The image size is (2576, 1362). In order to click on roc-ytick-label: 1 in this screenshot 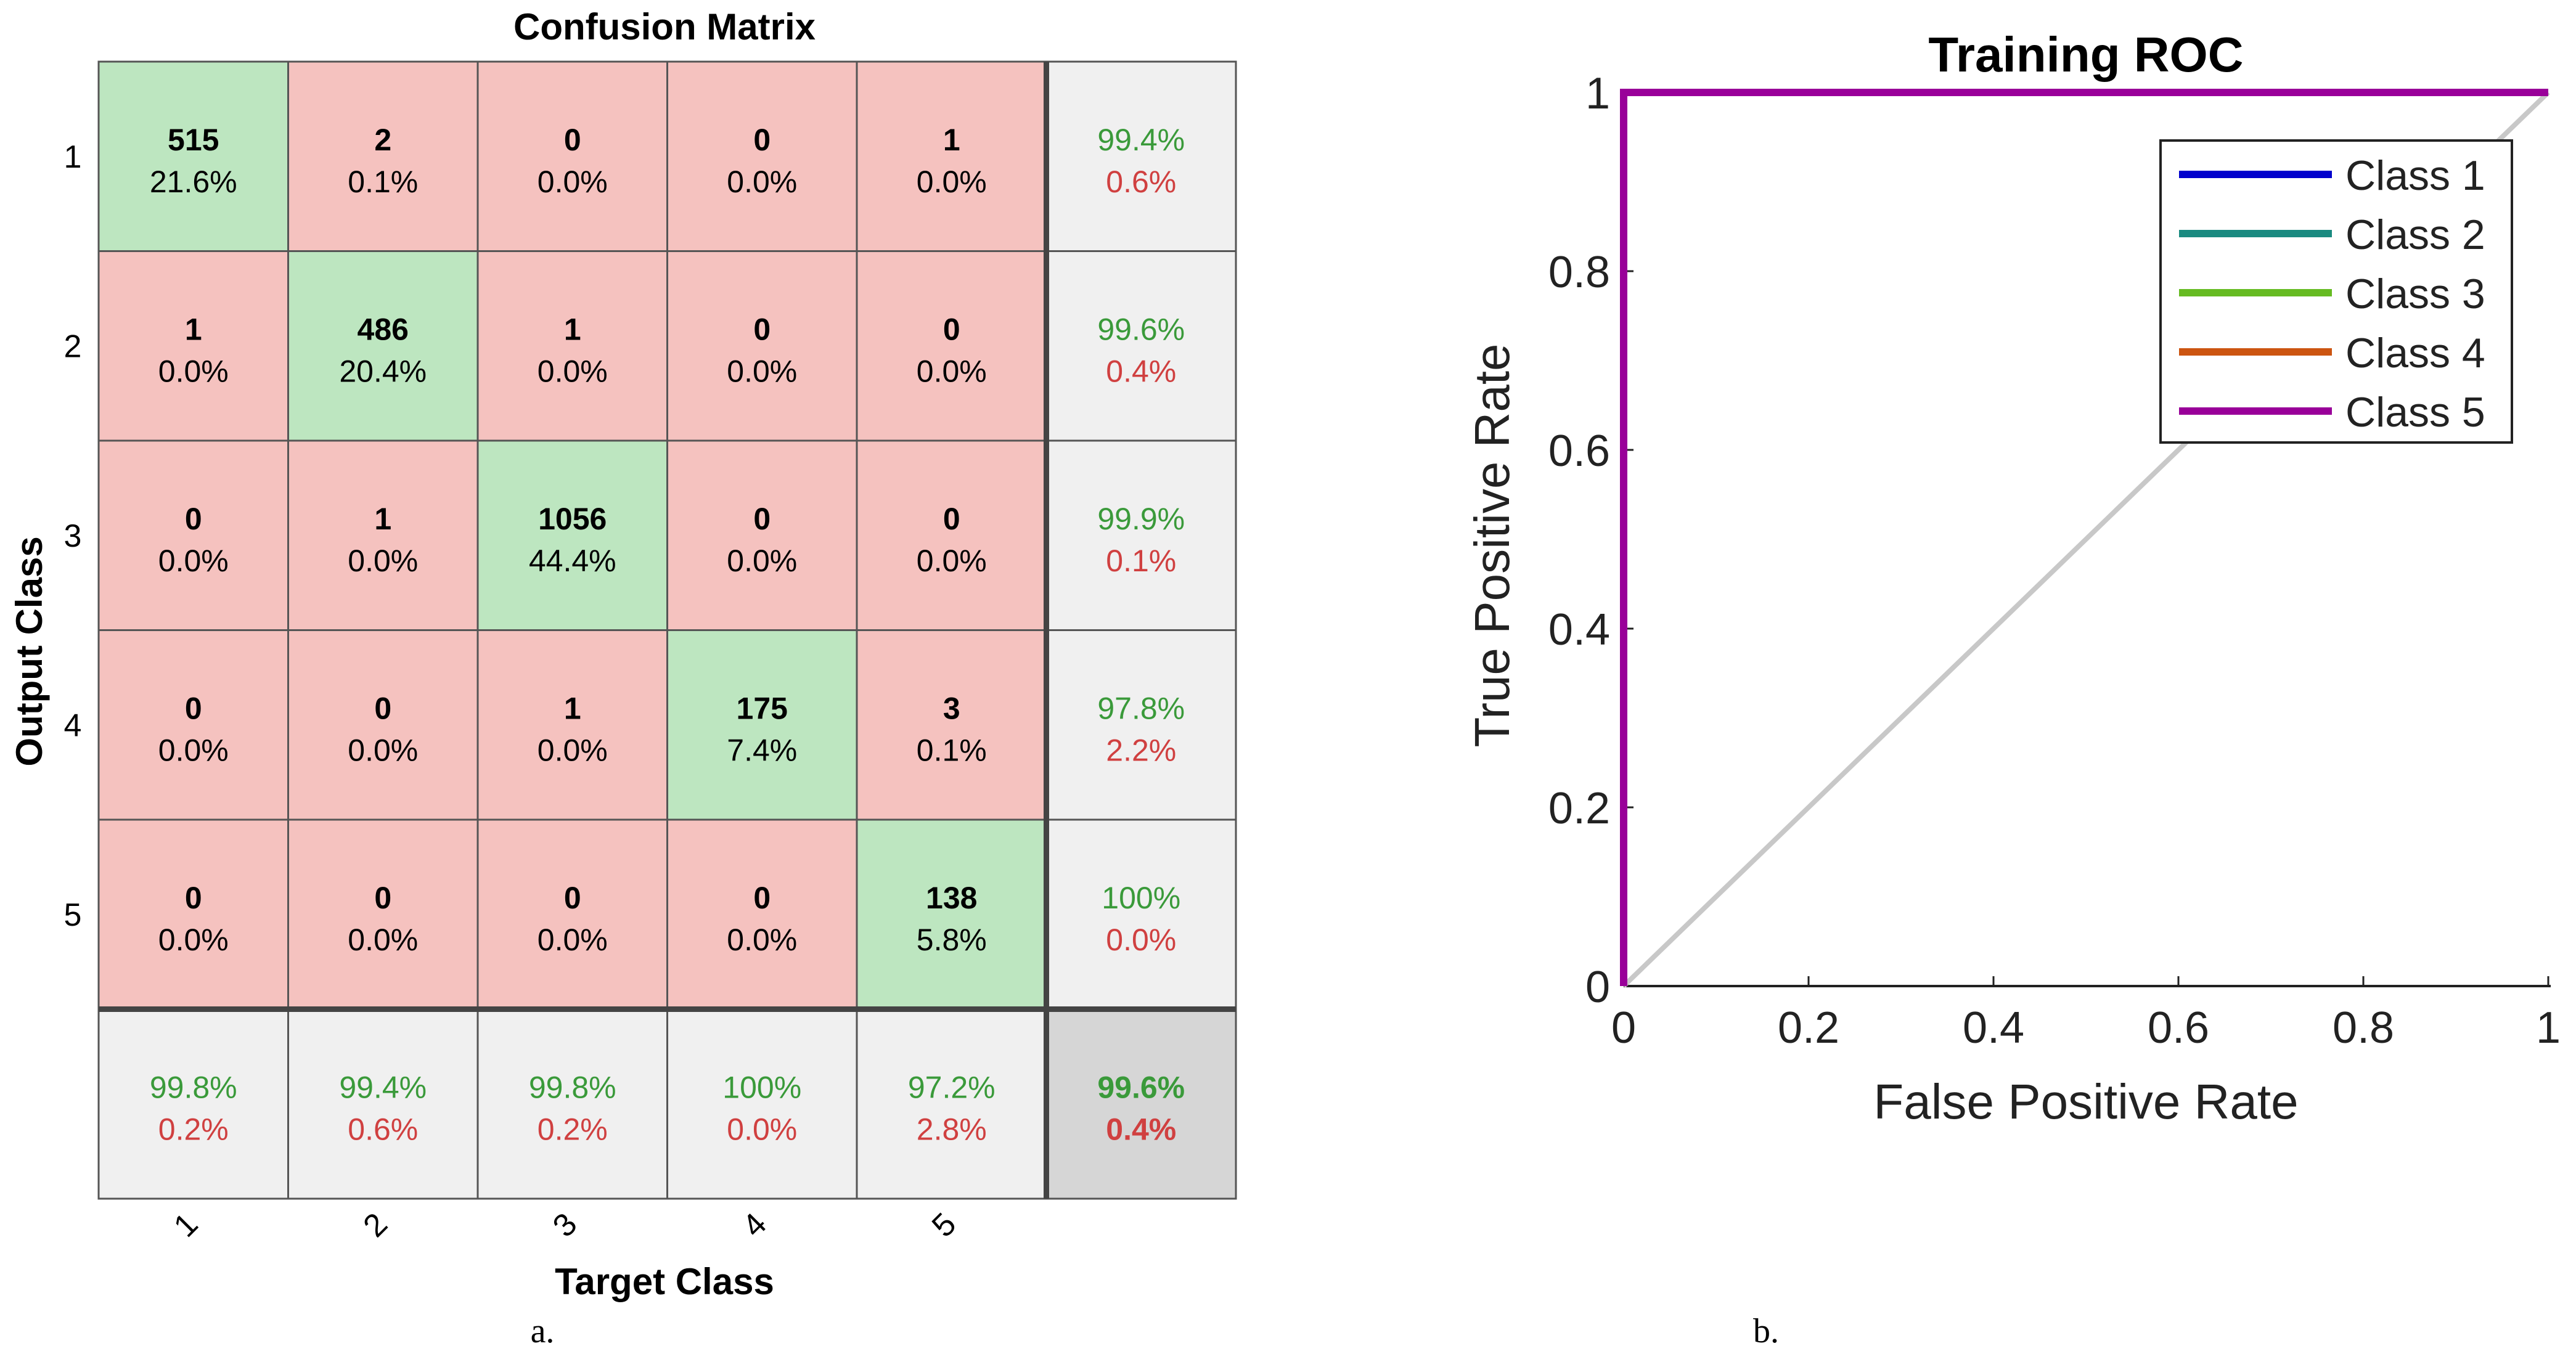, I will do `click(1597, 93)`.